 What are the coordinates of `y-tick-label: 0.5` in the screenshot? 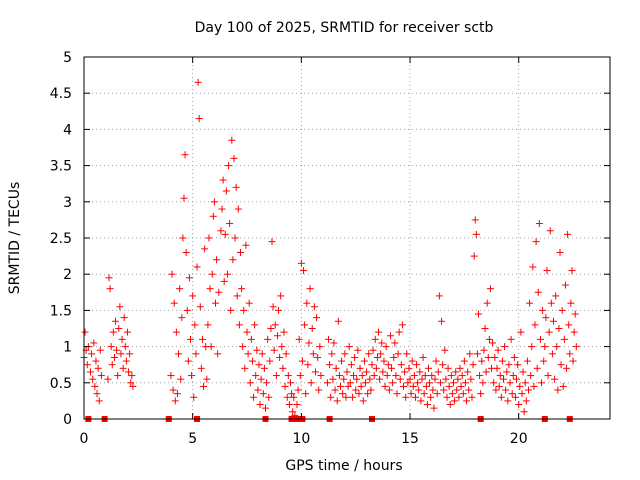 It's located at (61, 384).